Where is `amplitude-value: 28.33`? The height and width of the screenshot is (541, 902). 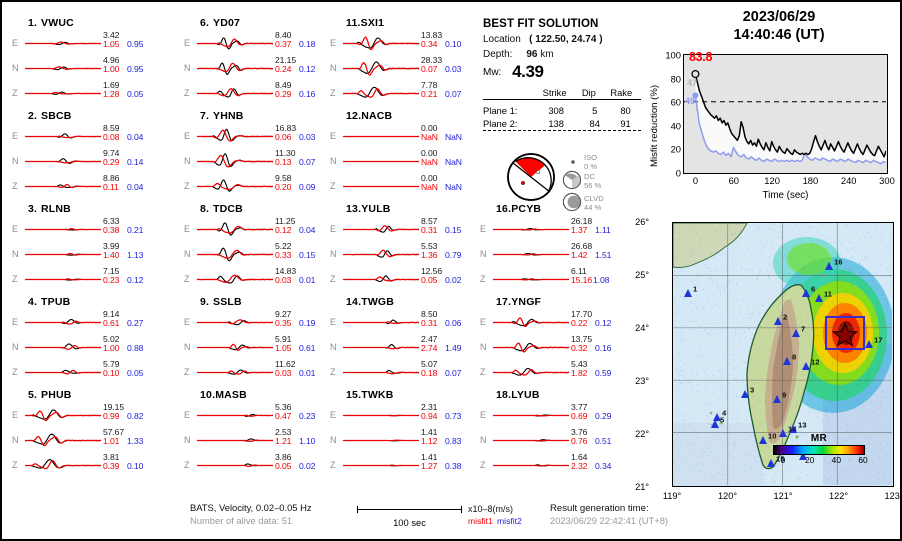
amplitude-value: 28.33 is located at coordinates (432, 60).